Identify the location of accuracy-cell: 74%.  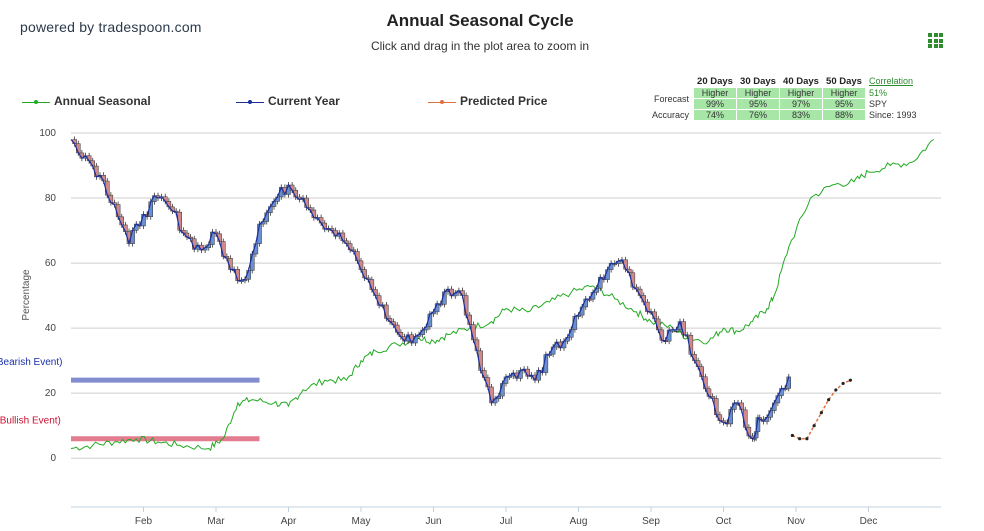
(715, 115).